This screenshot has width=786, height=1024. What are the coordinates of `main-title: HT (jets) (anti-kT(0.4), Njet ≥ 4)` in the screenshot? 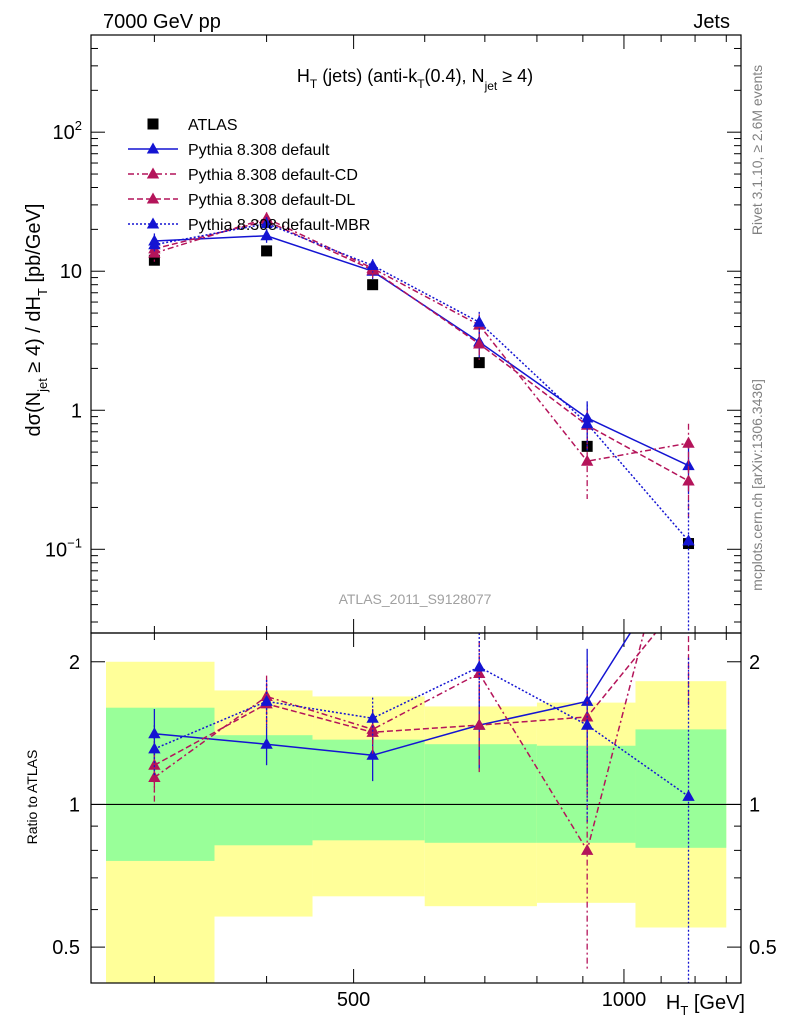 It's located at (415, 79).